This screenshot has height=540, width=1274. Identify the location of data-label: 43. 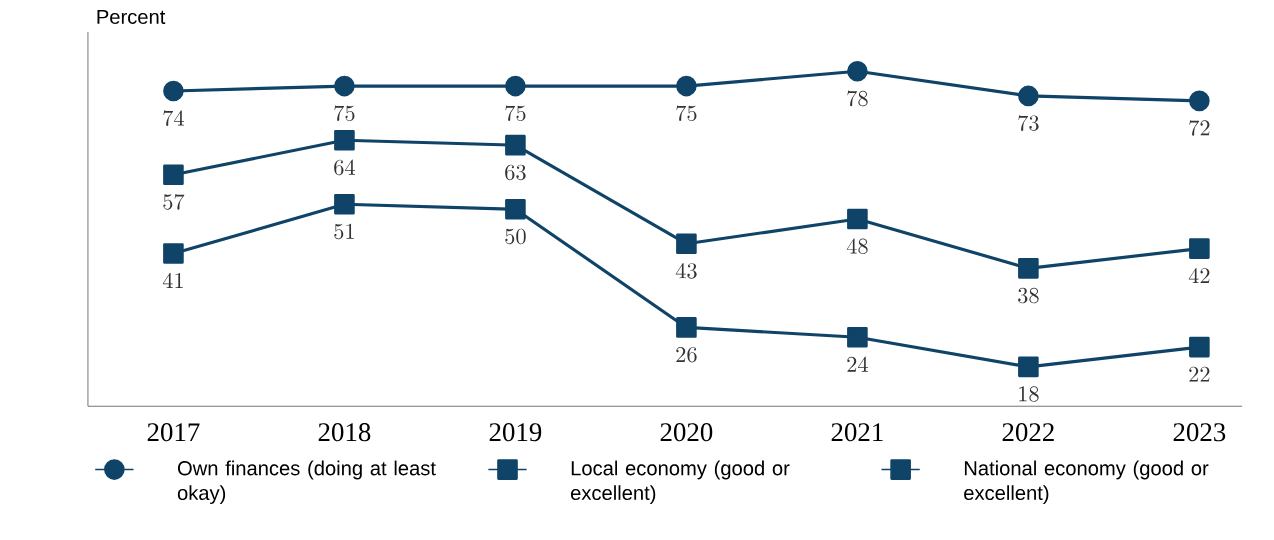
(686, 270).